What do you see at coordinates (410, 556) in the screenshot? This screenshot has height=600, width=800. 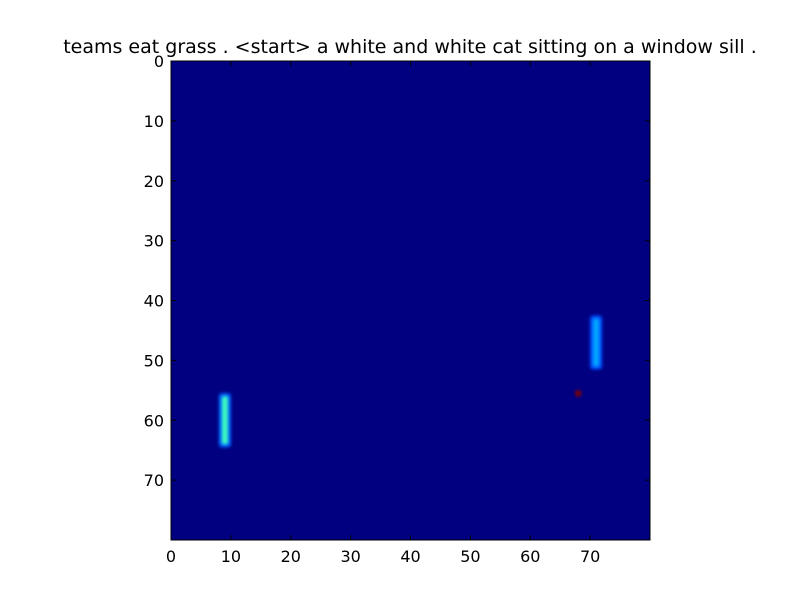 I see `x-tick-label: 40` at bounding box center [410, 556].